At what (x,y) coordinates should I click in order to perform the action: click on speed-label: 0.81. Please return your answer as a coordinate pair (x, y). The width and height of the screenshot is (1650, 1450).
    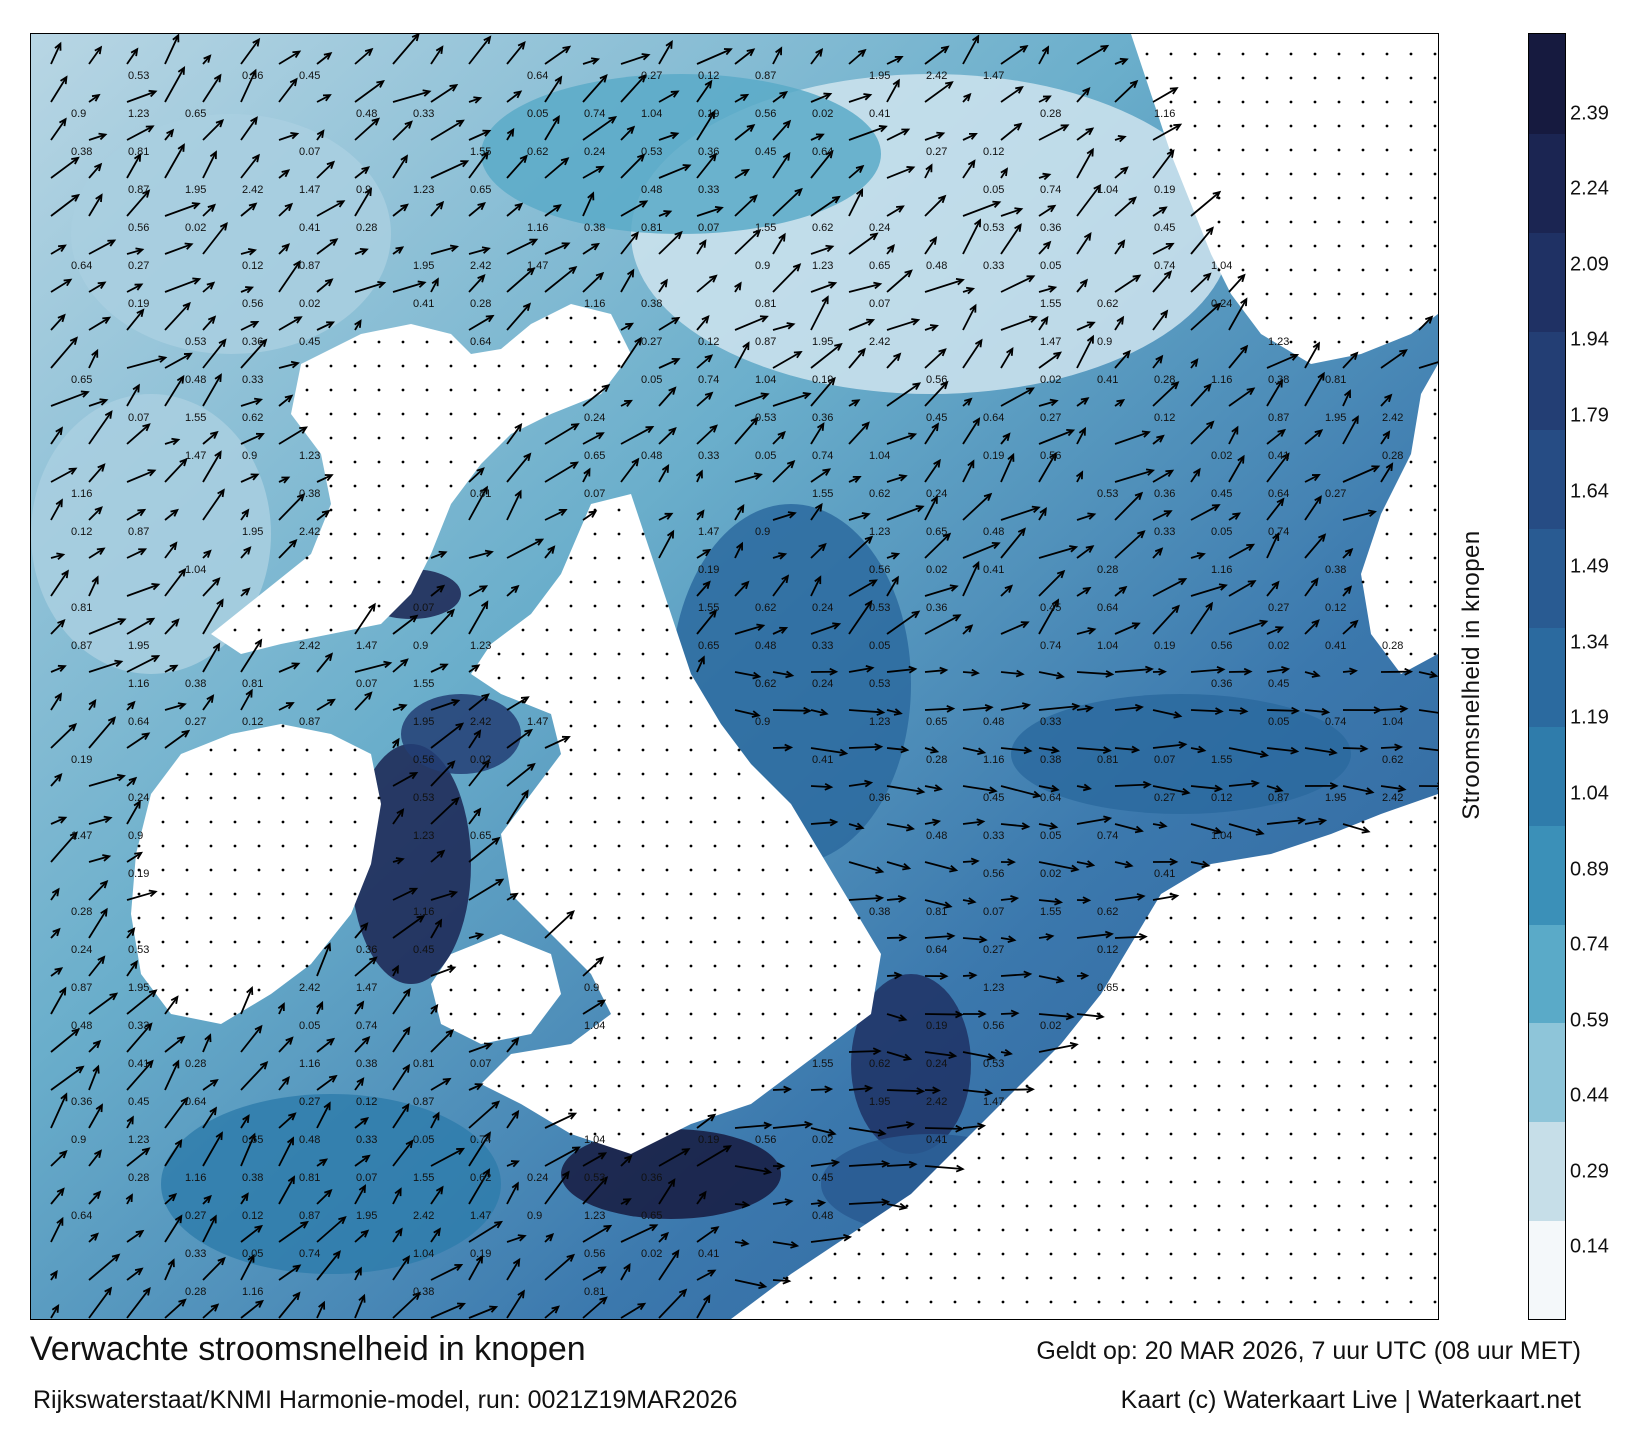
    Looking at the image, I should click on (765, 304).